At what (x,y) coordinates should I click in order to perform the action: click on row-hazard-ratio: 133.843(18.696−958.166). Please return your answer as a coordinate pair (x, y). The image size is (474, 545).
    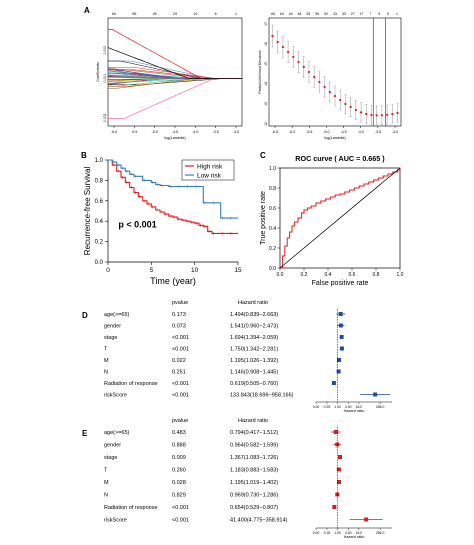
    Looking at the image, I should click on (262, 396).